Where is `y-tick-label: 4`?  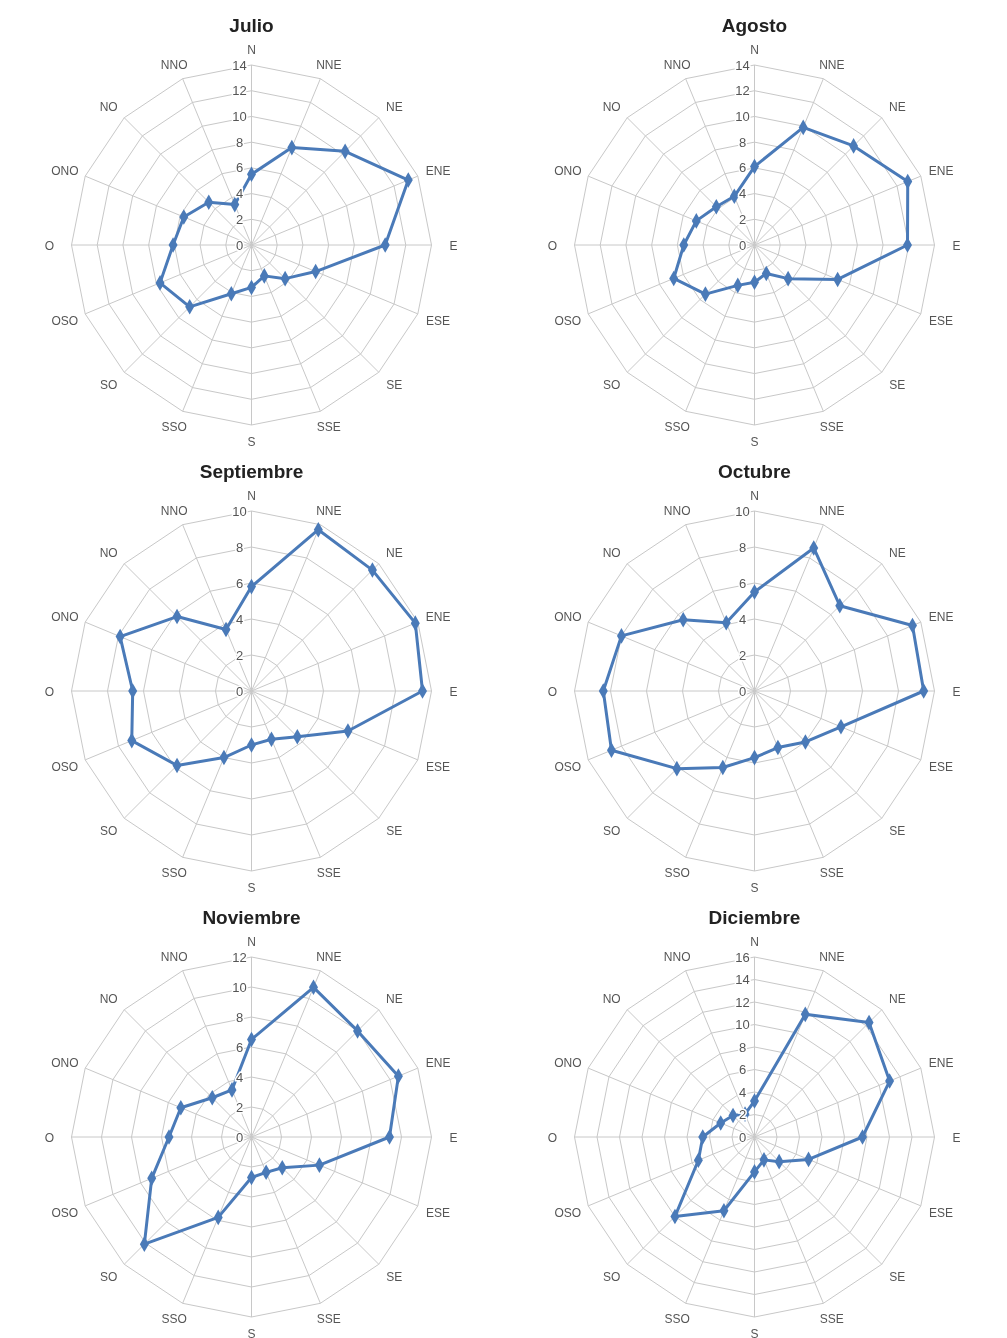
y-tick-label: 4 is located at coordinates (742, 1092).